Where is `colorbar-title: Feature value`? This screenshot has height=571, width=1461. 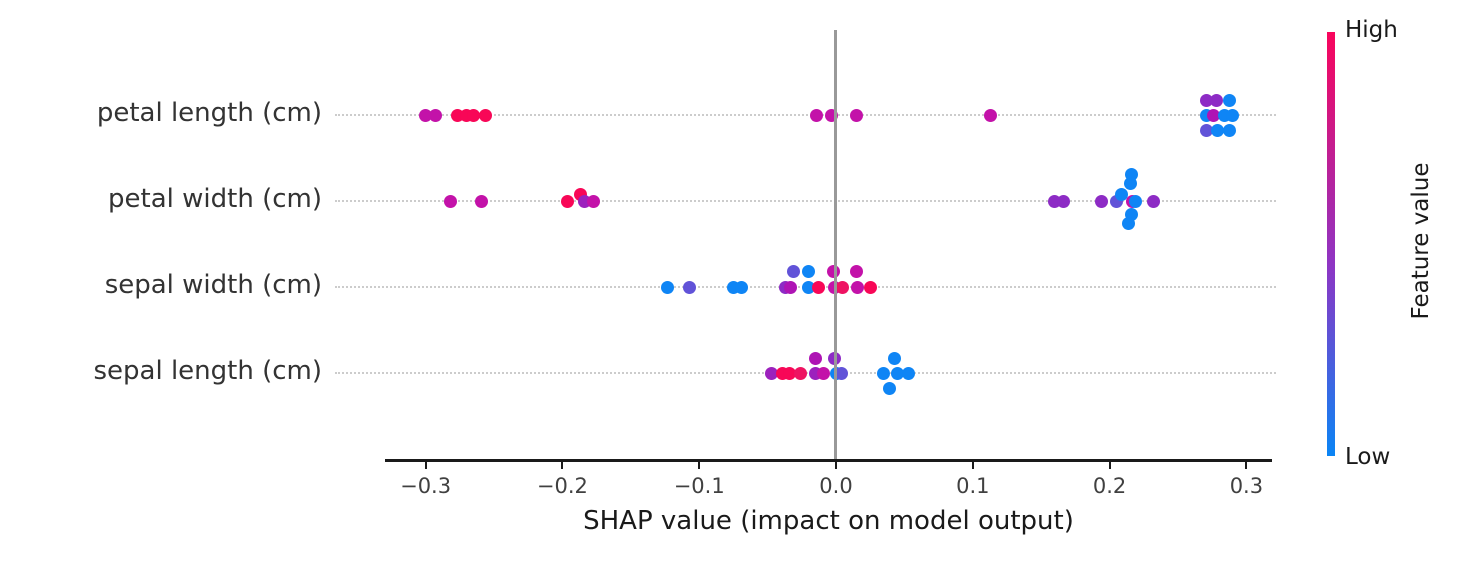
colorbar-title: Feature value is located at coordinates (1421, 241).